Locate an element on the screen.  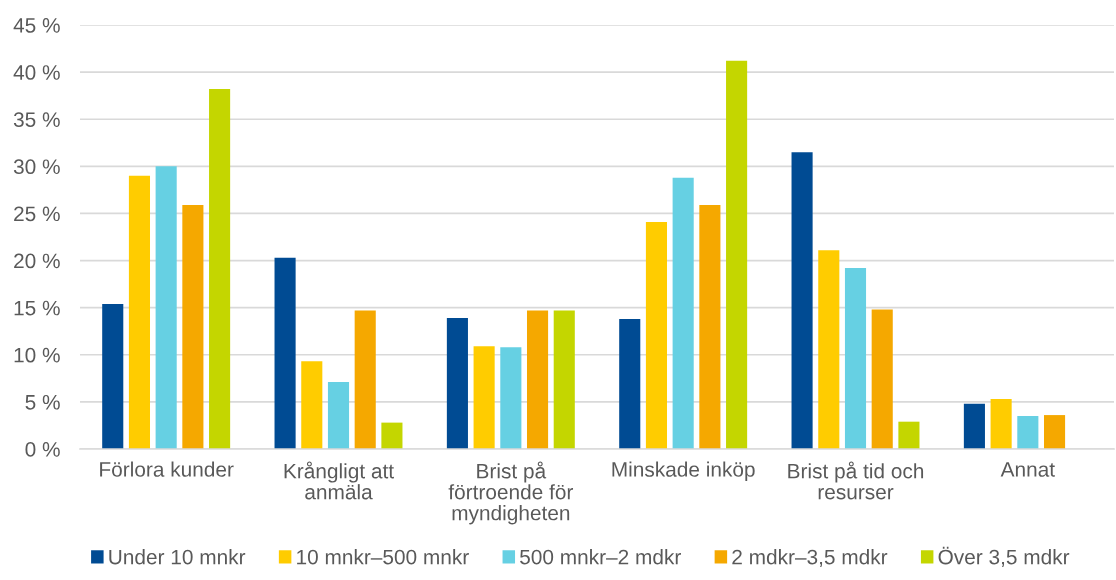
legend-label: 500 mnkr–2 mdkr is located at coordinates (600, 557).